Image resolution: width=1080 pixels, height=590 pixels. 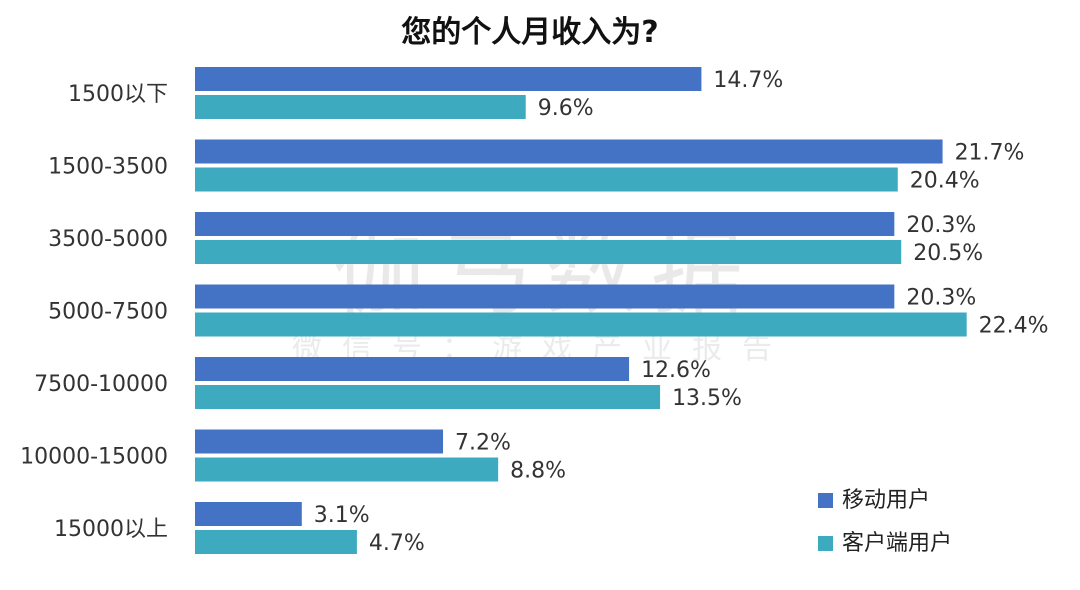 I want to click on bar-group: 3500-5000 20.3% 20.5%, so click(x=515, y=239).